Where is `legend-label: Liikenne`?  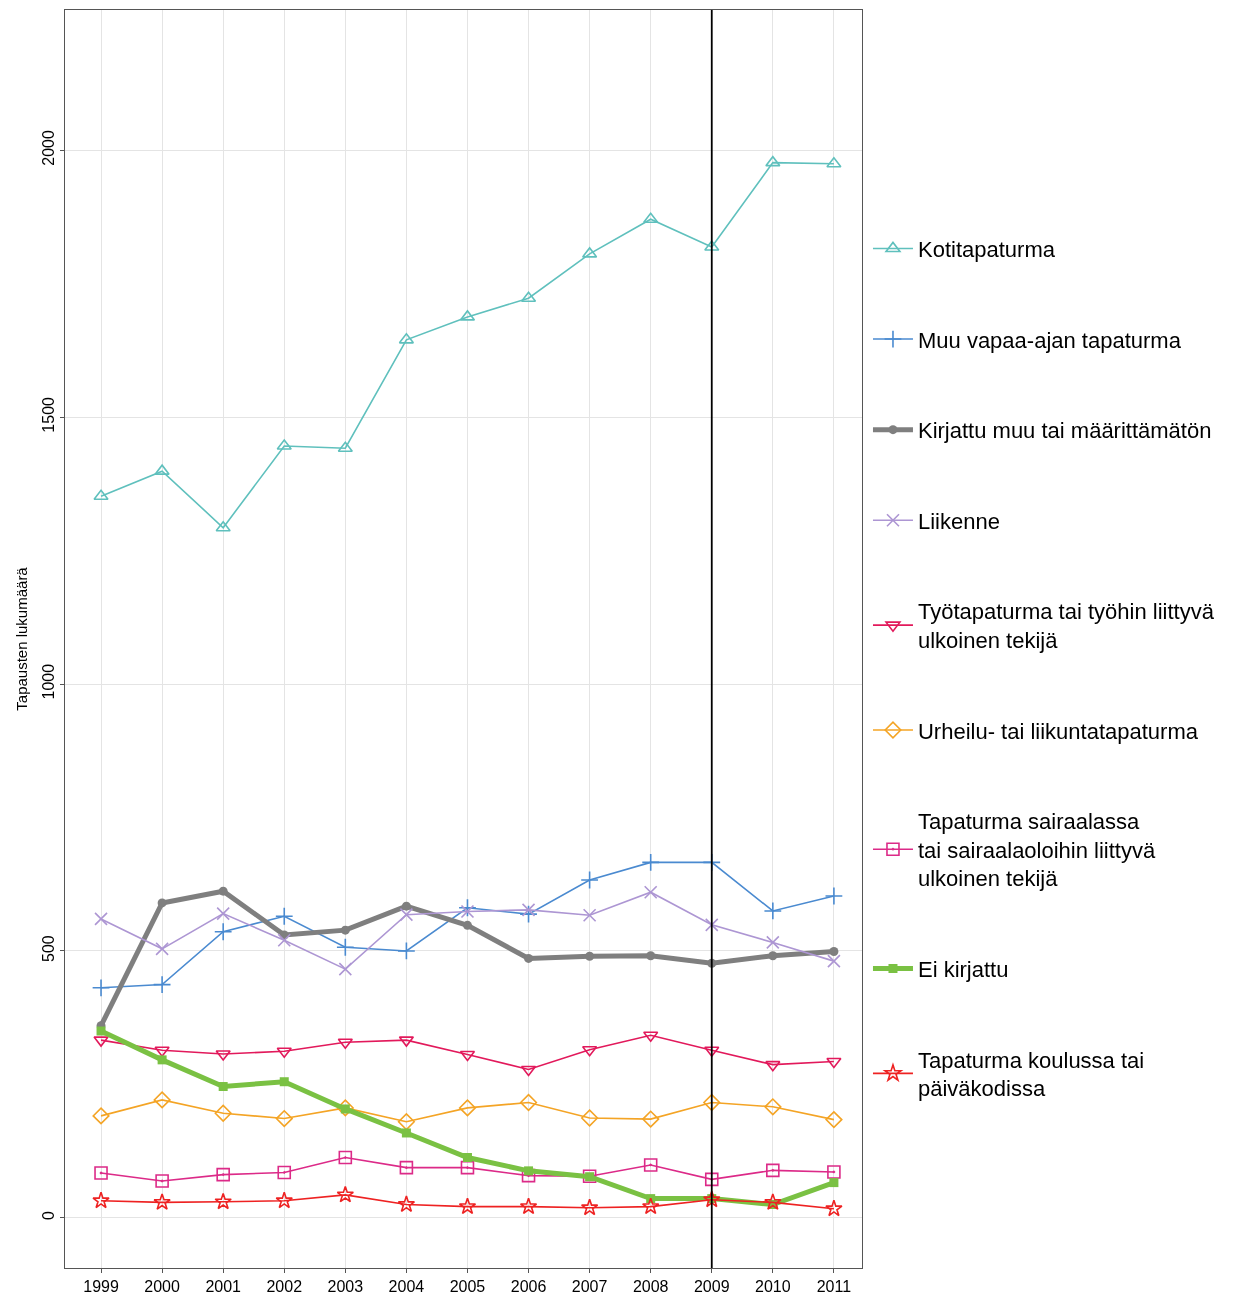
legend-label: Liikenne is located at coordinates (958, 521).